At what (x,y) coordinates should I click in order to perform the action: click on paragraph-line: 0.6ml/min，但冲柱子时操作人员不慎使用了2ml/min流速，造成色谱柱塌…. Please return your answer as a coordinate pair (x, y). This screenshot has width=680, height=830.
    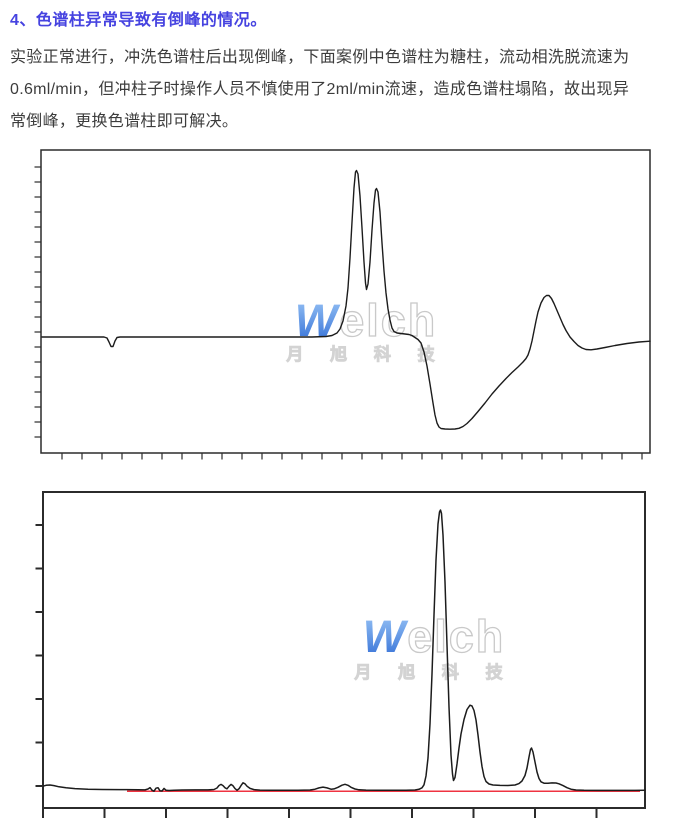
    Looking at the image, I should click on (320, 89).